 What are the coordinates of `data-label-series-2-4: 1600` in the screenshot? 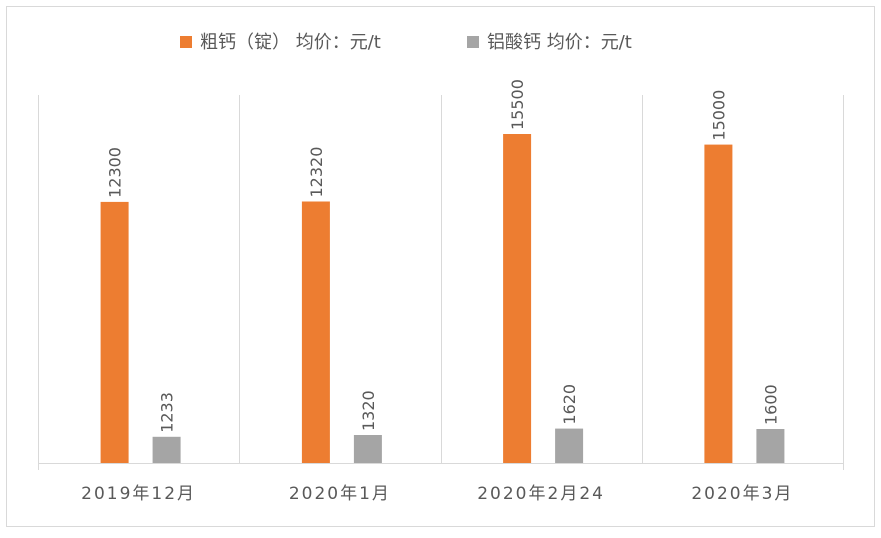 It's located at (770, 404).